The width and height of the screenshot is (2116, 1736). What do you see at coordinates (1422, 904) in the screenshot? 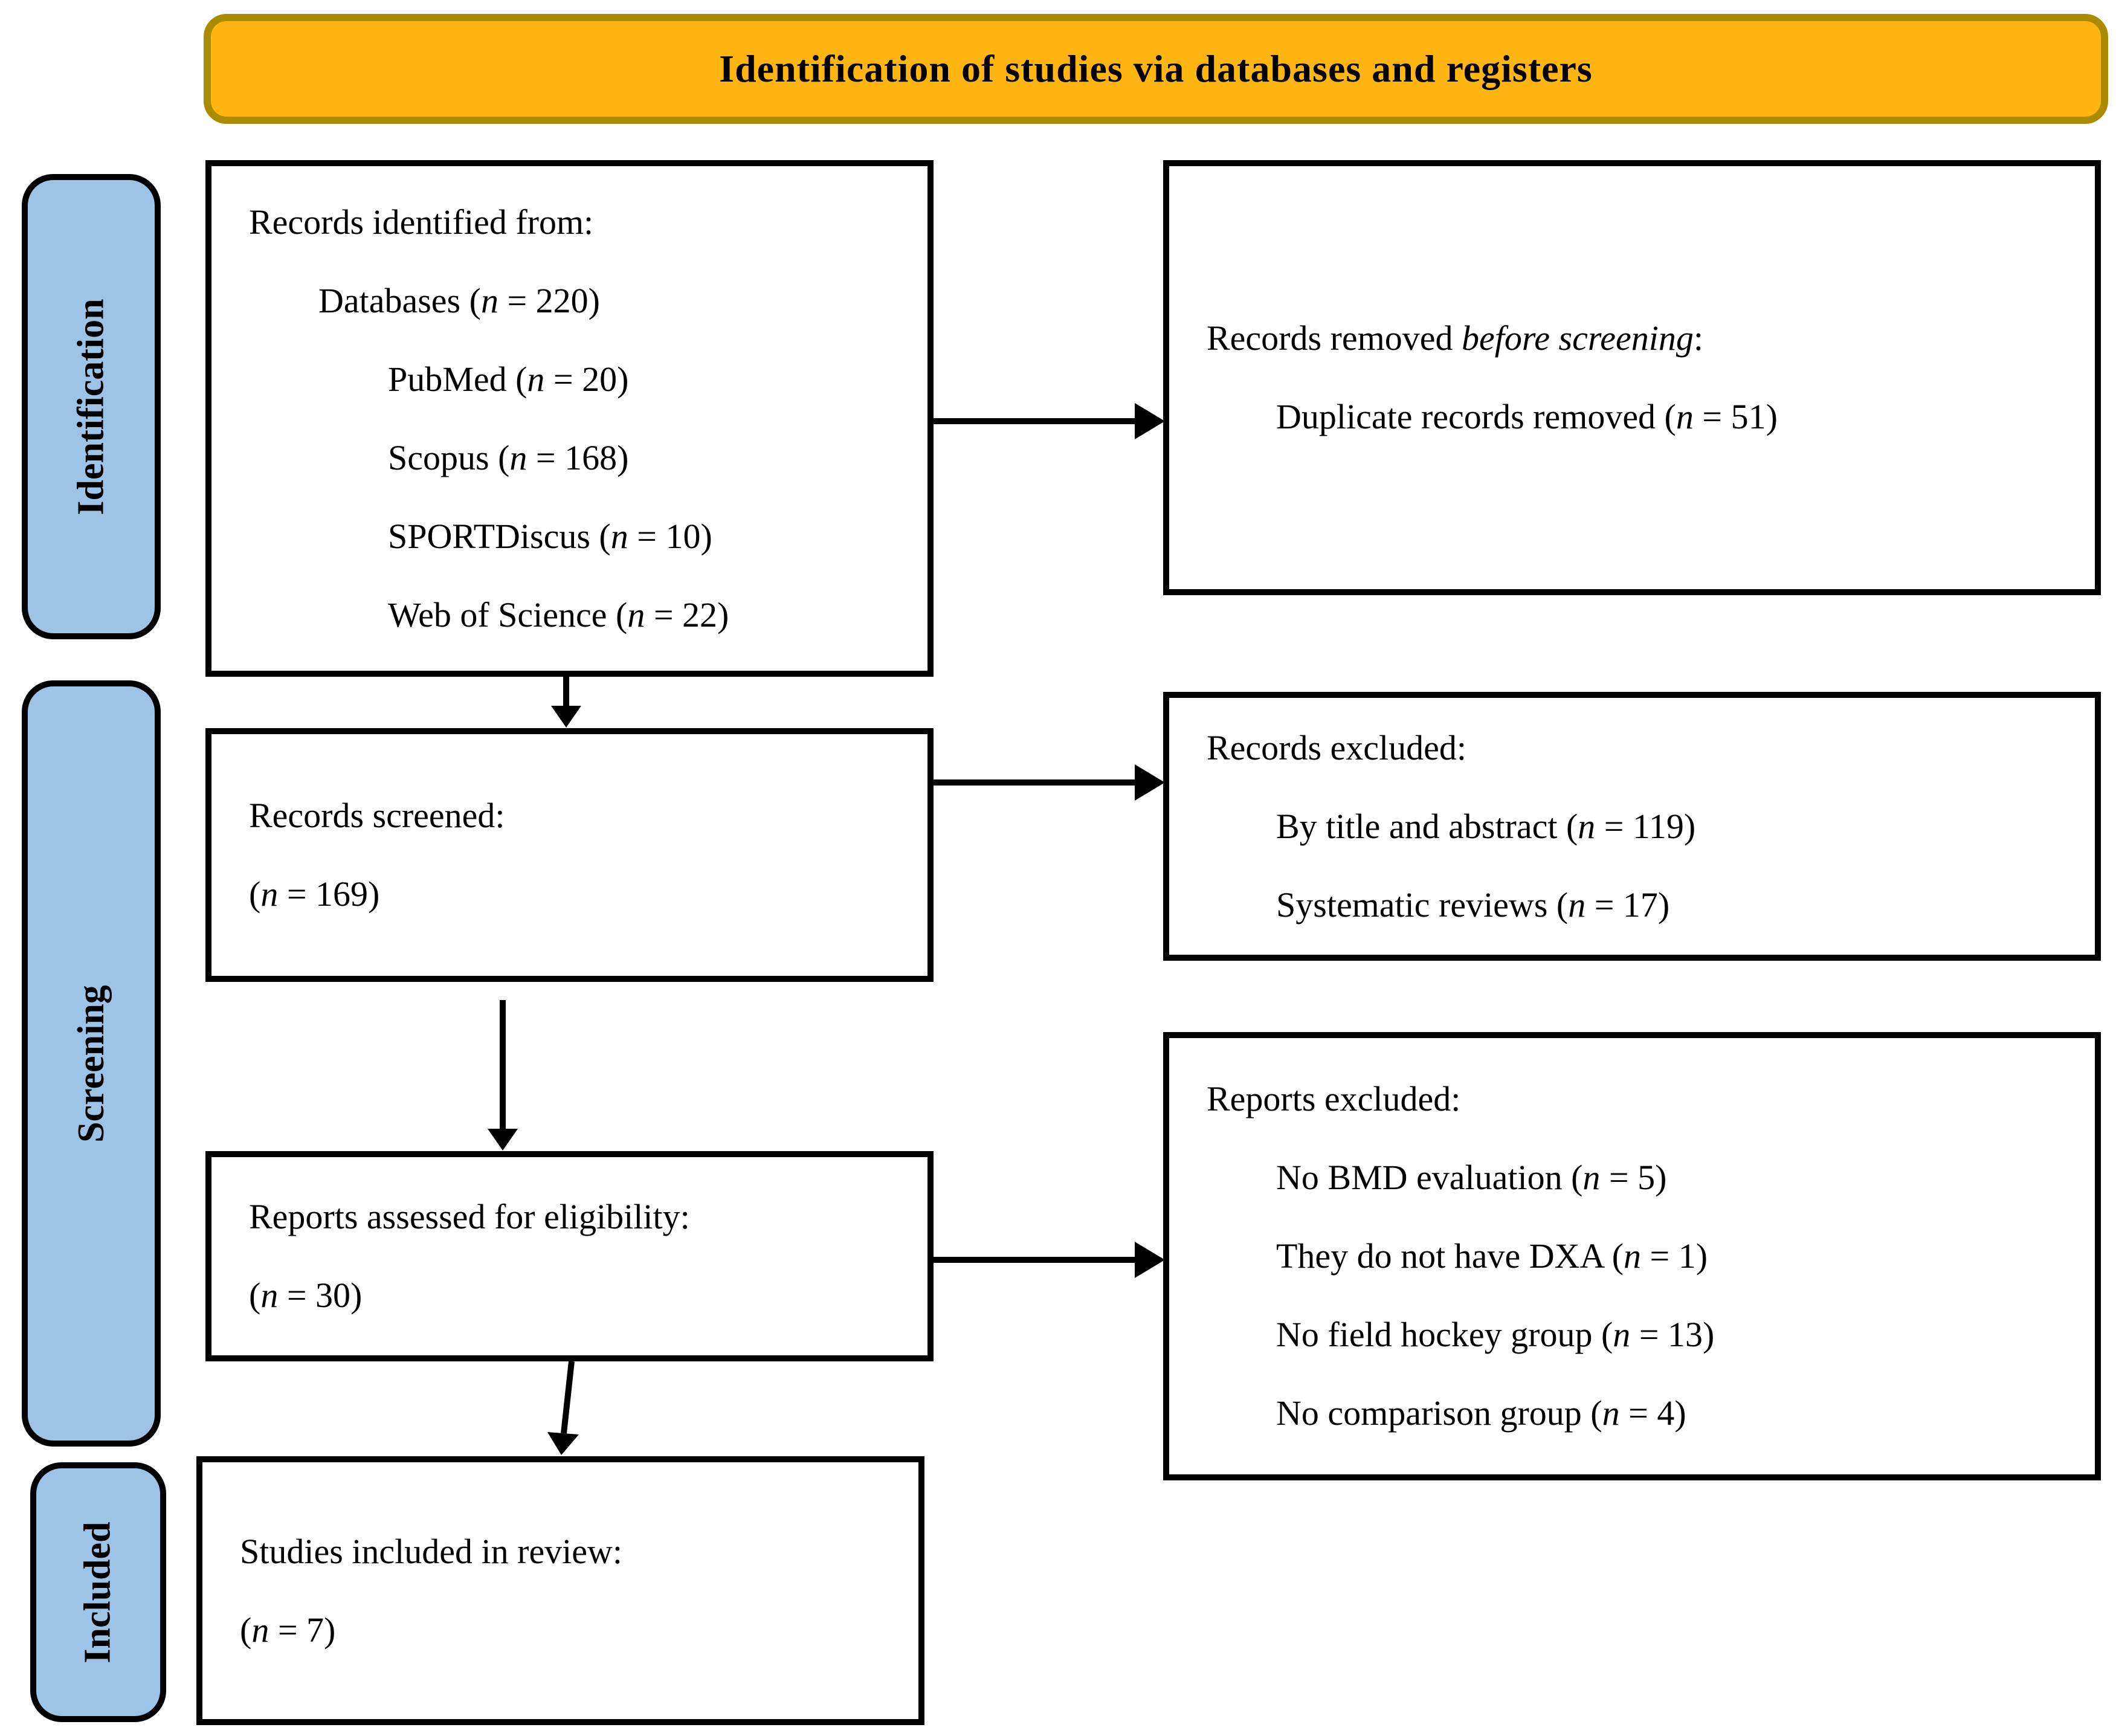
I see `text-segment: Systematic reviews (` at bounding box center [1422, 904].